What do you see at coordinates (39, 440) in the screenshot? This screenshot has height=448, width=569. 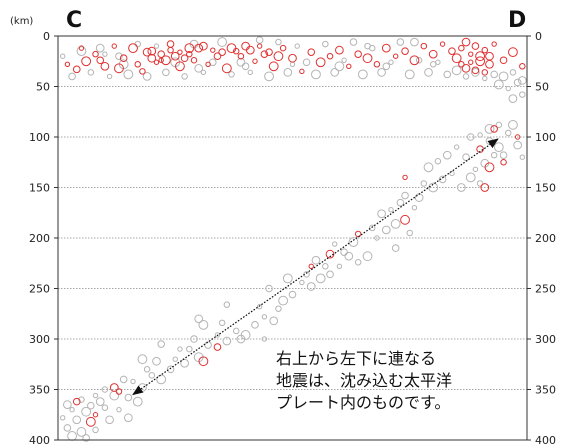 I see `tick-label-left: 400` at bounding box center [39, 440].